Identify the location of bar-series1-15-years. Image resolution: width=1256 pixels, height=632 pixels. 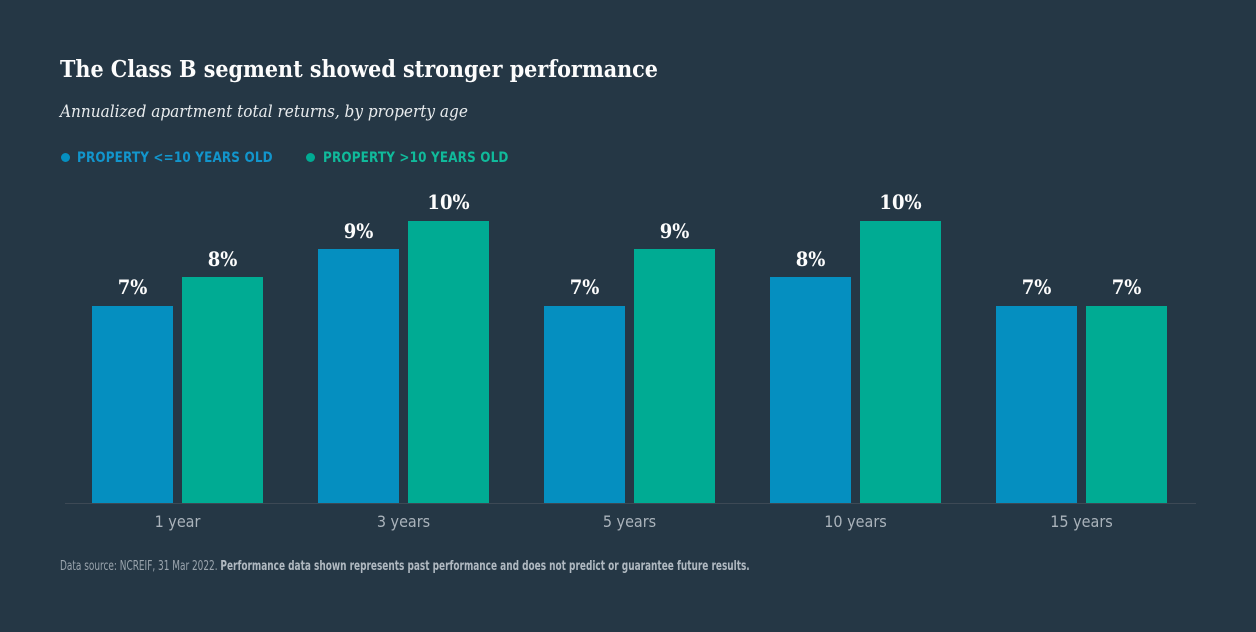
(1036, 404).